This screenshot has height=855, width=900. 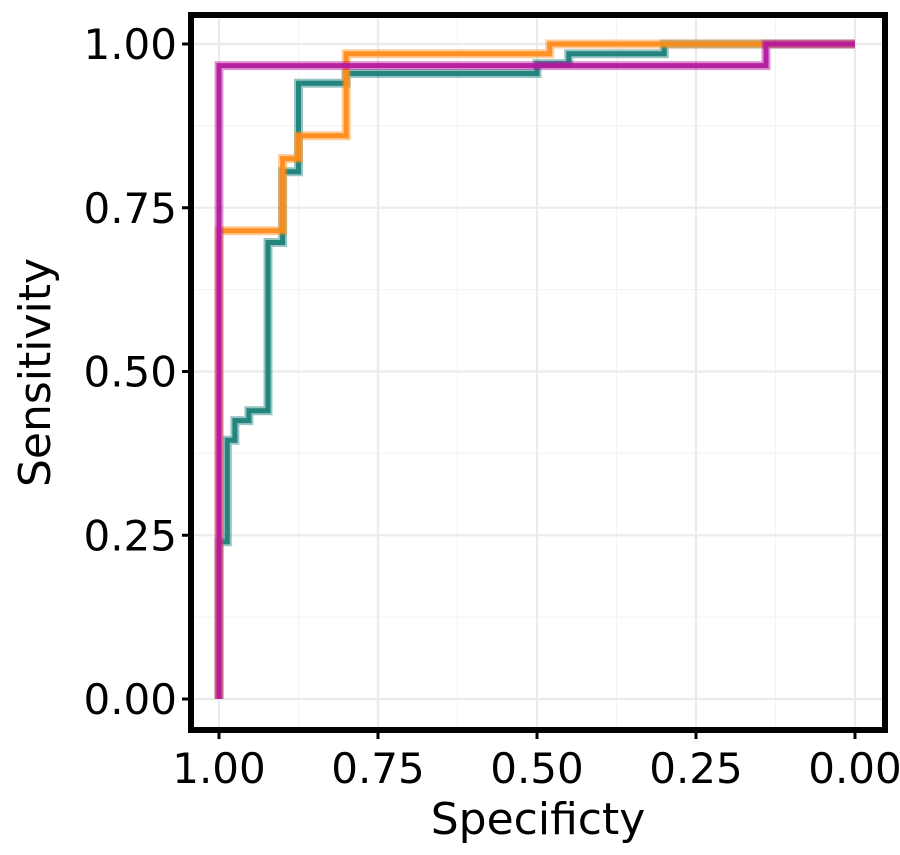 I want to click on x-tick-label: 0.75, so click(x=378, y=768).